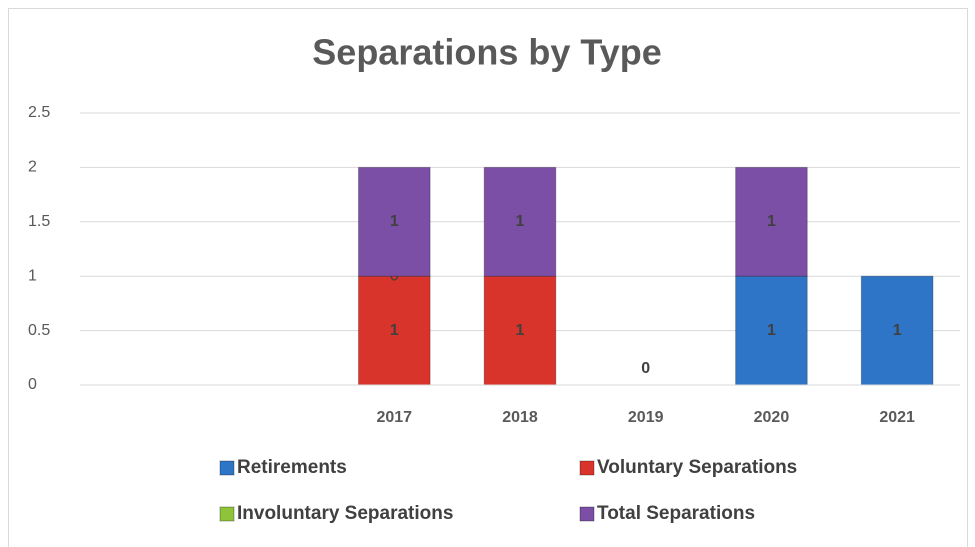 This screenshot has width=975, height=547. What do you see at coordinates (897, 417) in the screenshot?
I see `x-tick-label: 2021` at bounding box center [897, 417].